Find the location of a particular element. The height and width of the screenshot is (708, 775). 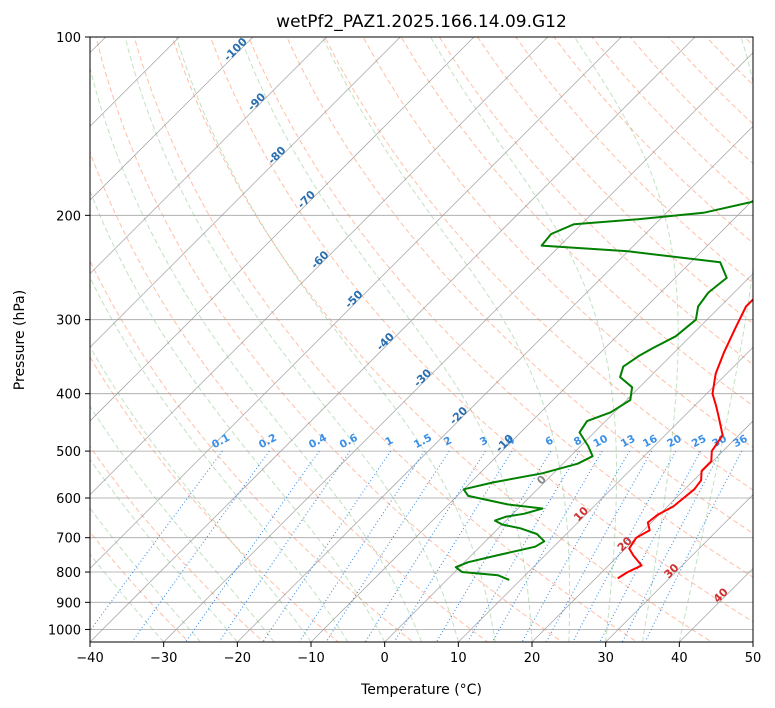

x-tick-label: 40 is located at coordinates (679, 658).